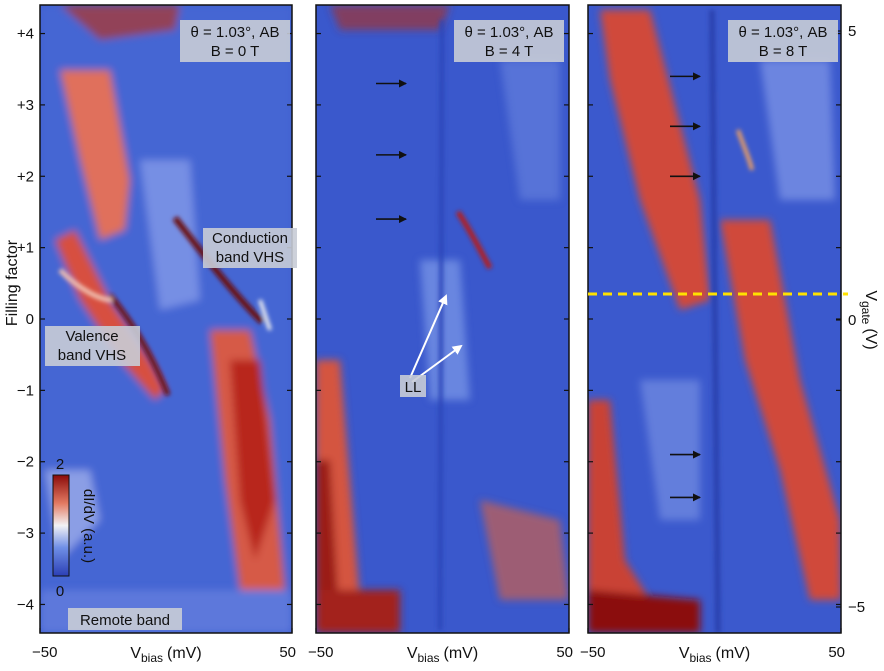  I want to click on y-left-tick-label: +1, so click(25, 248).